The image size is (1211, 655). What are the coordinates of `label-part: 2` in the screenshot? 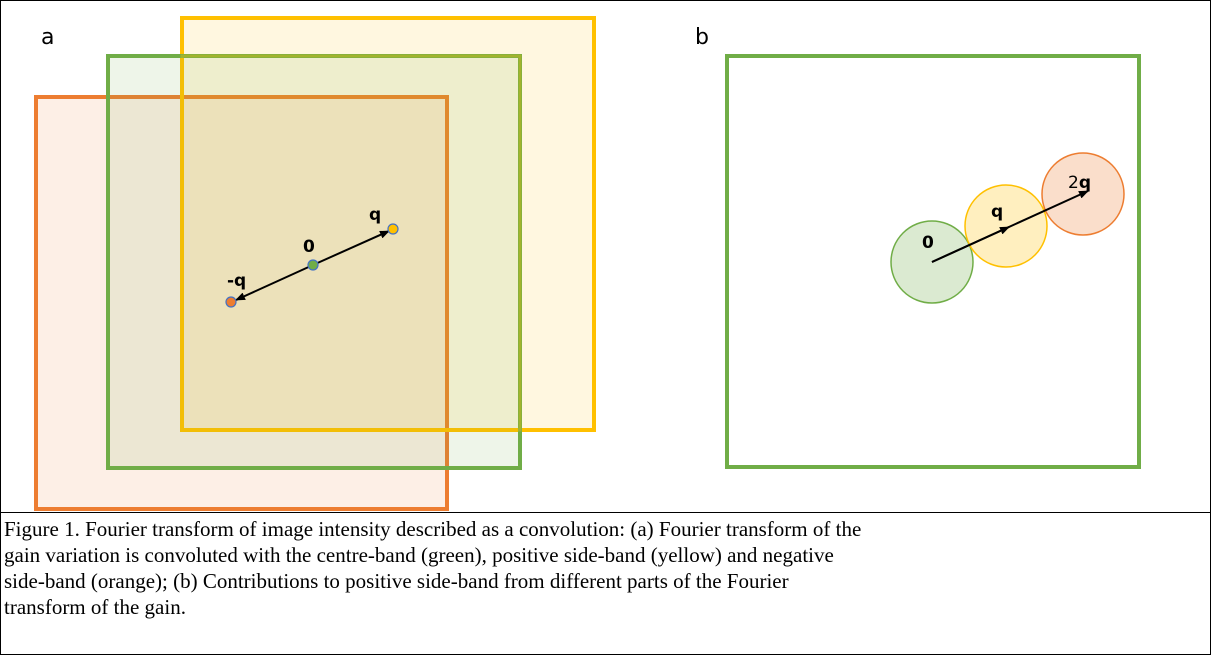 It's located at (1073, 183).